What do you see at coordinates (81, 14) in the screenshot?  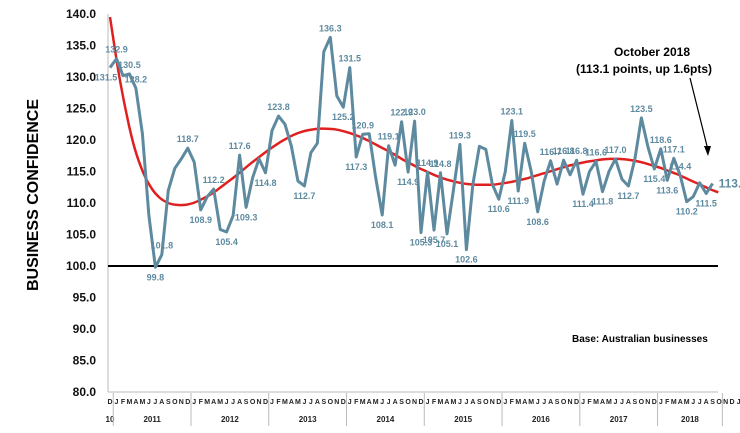 I see `y-tick-label: 140.0` at bounding box center [81, 14].